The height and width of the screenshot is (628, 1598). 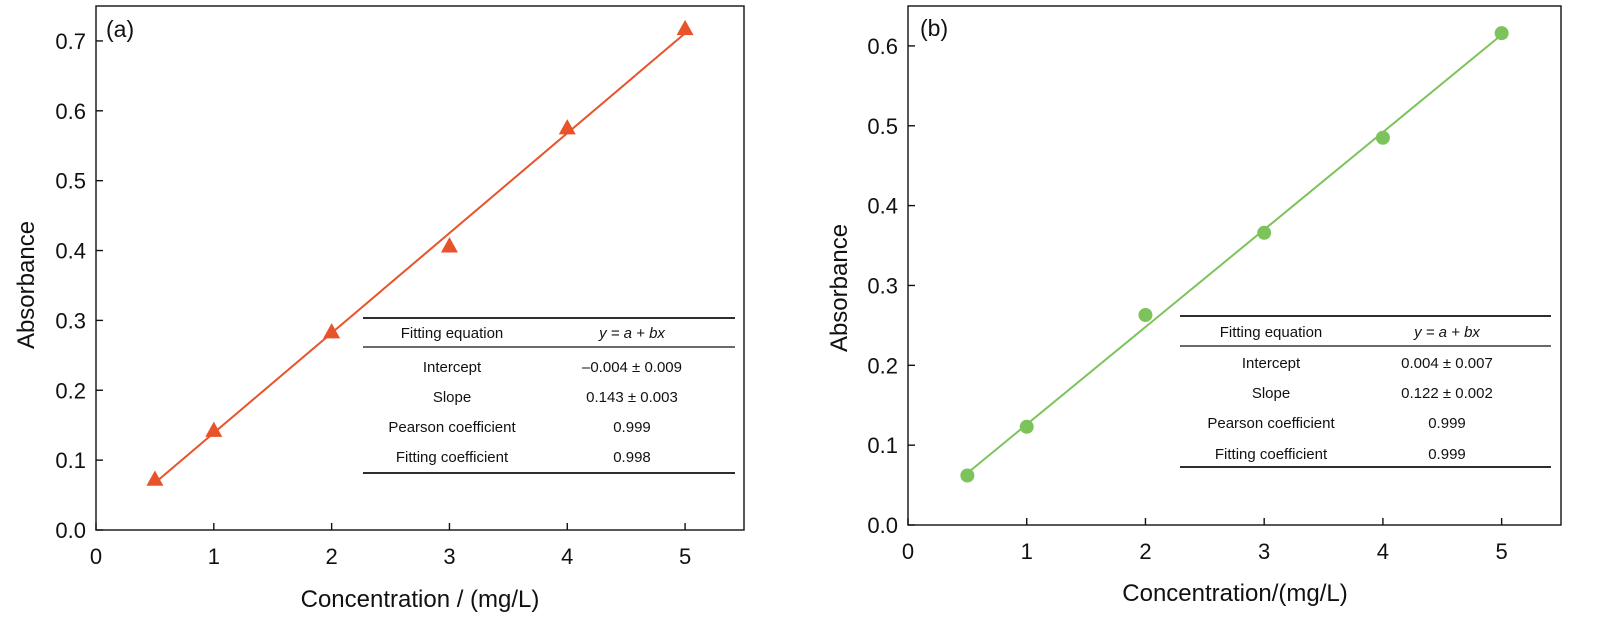 What do you see at coordinates (120, 29) in the screenshot?
I see `panel-tag-label: (a)` at bounding box center [120, 29].